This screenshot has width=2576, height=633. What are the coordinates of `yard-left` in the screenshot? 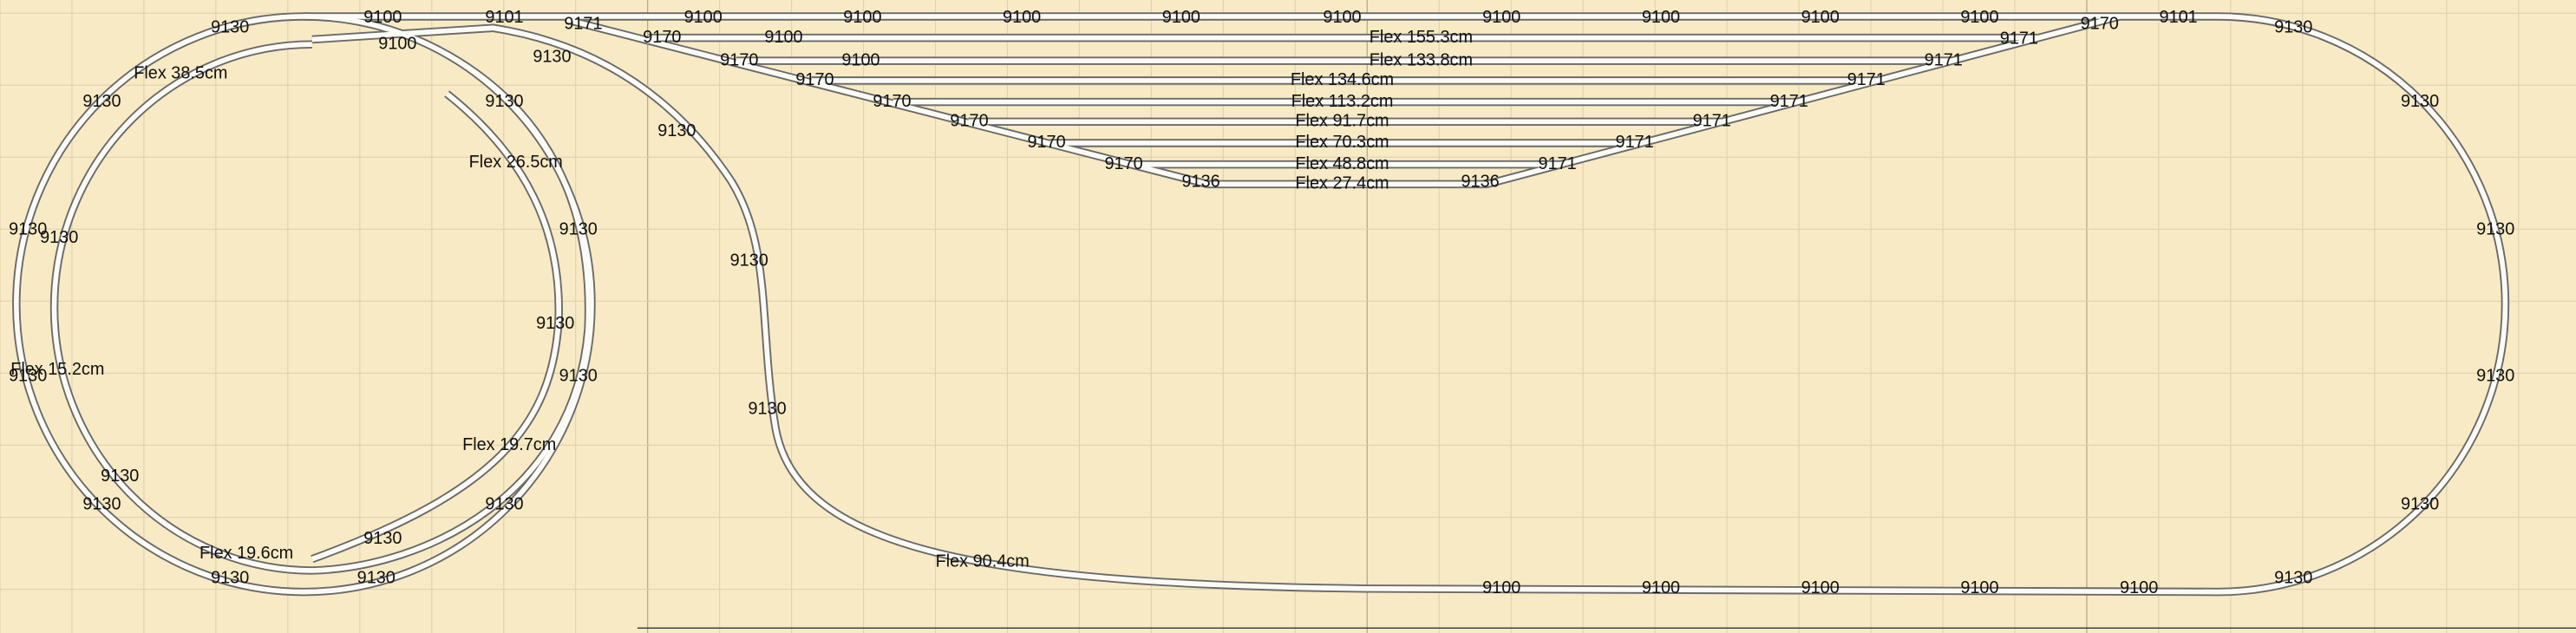 It's located at (887, 102).